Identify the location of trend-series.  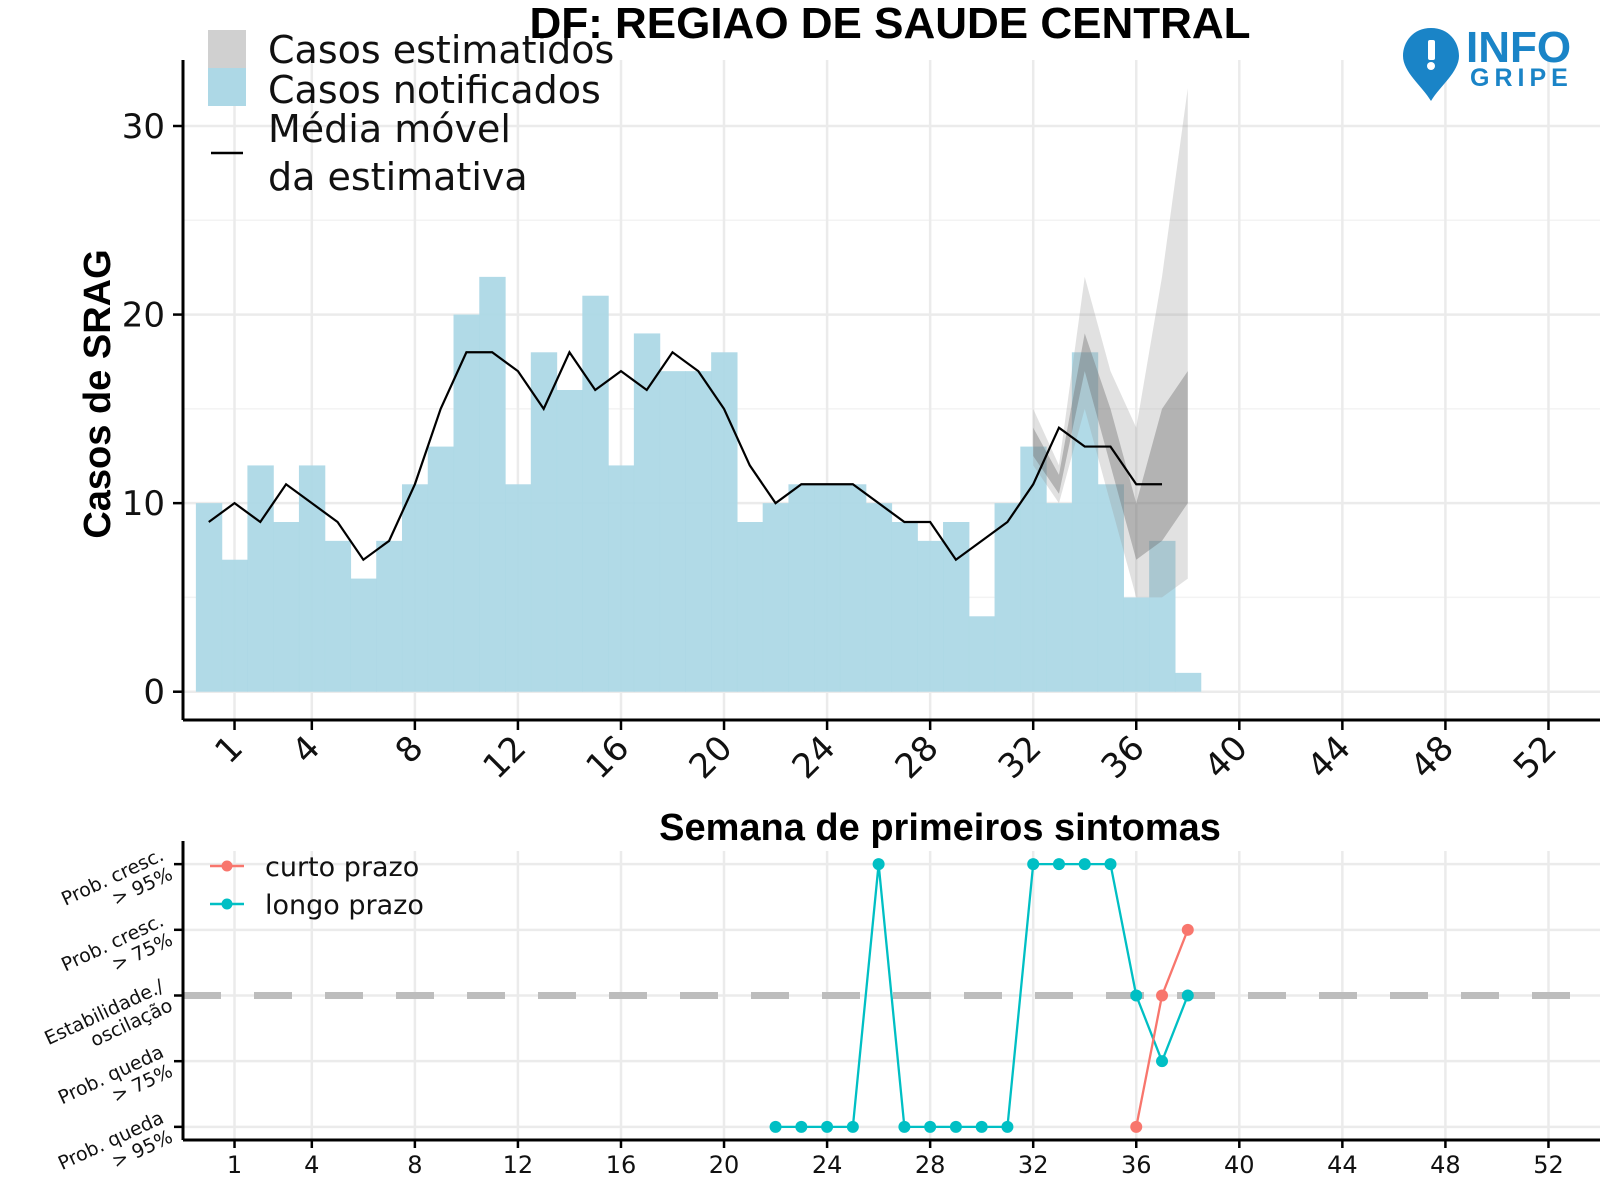
(981, 995).